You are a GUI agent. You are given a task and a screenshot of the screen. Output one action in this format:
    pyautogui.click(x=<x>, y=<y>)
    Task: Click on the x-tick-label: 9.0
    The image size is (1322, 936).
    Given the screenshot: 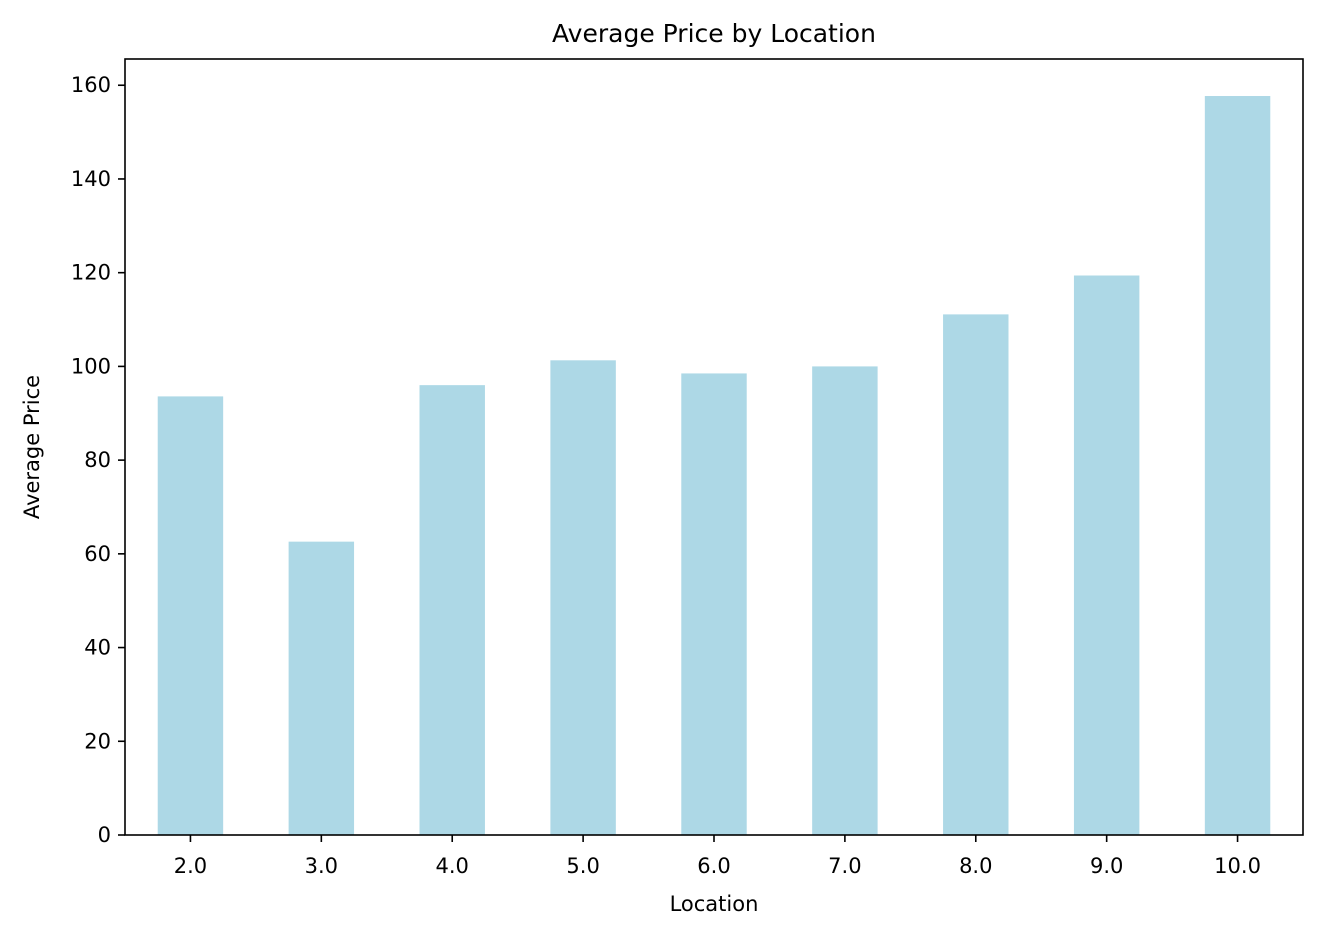 What is the action you would take?
    pyautogui.click(x=1106, y=866)
    